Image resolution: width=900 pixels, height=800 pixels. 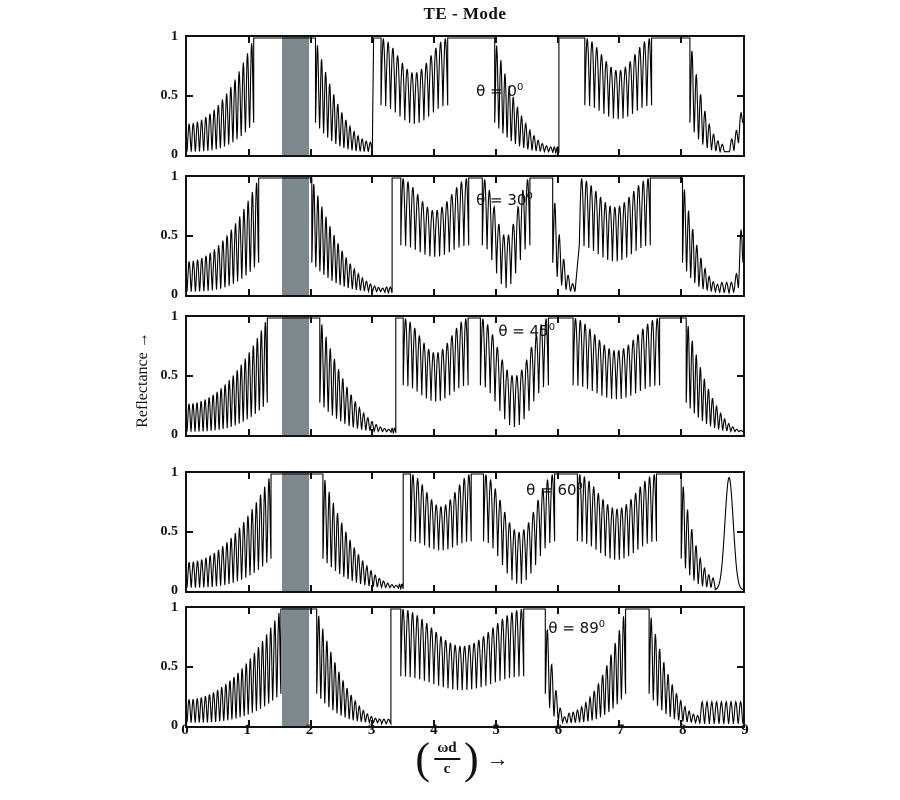 What do you see at coordinates (142, 340) in the screenshot?
I see `y-axis-arrow: →` at bounding box center [142, 340].